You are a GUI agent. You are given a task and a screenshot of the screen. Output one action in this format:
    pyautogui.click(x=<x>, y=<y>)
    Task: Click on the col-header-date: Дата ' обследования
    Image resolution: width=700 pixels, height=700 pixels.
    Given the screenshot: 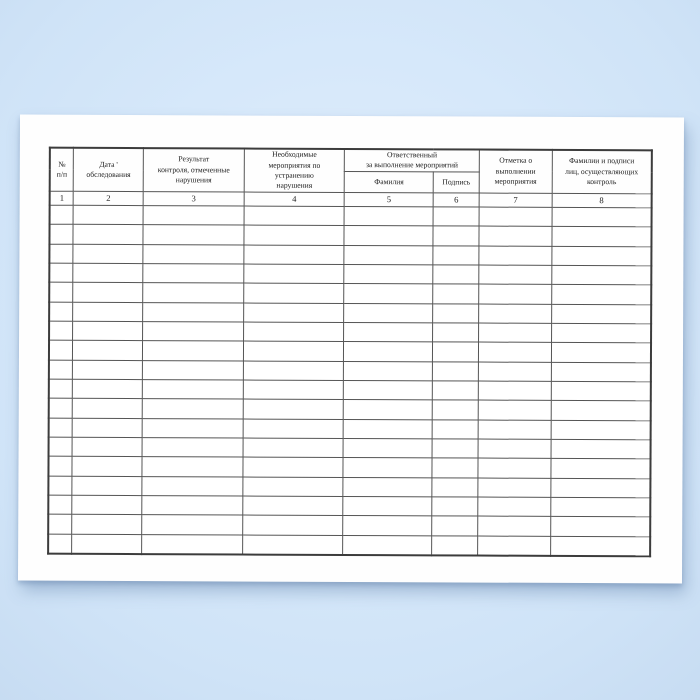 What is the action you would take?
    pyautogui.click(x=108, y=169)
    